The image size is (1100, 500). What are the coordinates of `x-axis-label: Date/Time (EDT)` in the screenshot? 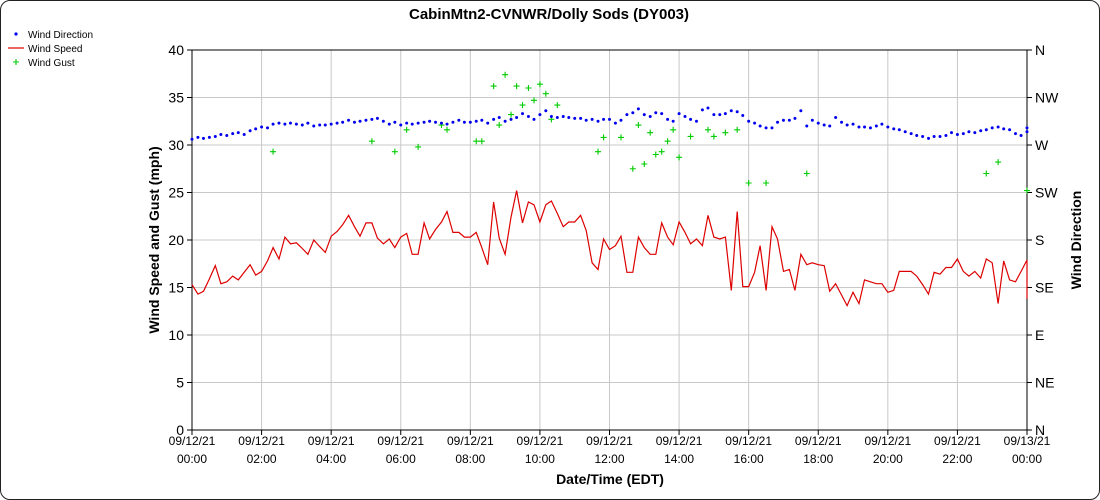 It's located at (610, 479).